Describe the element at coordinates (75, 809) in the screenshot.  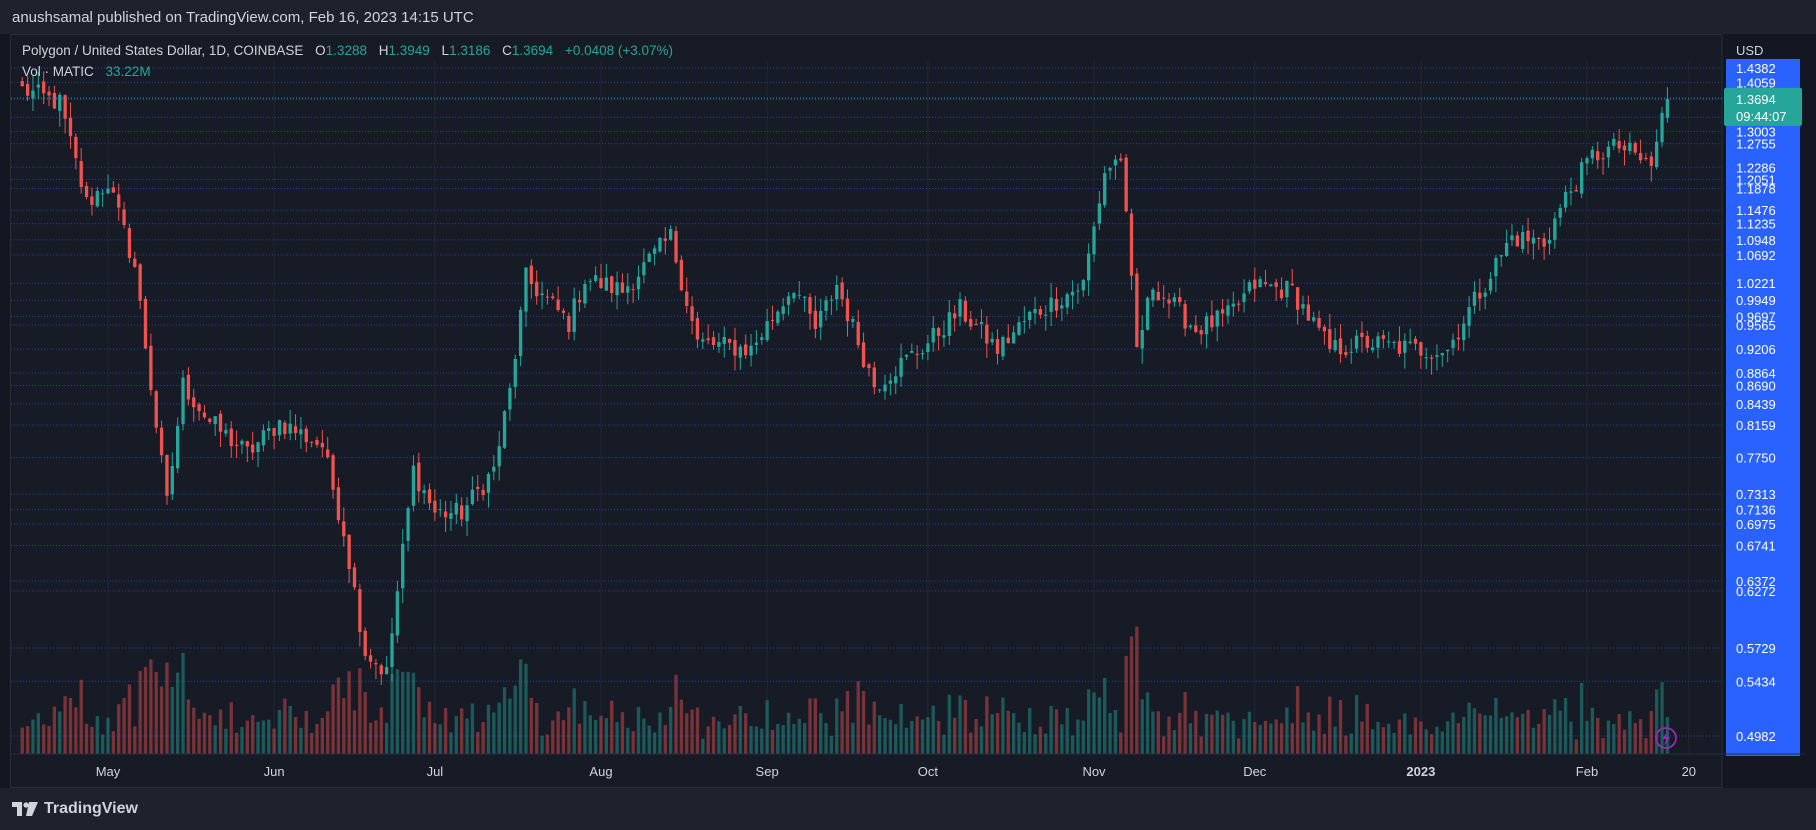
I see `tradingview-logo: TradingView` at that location.